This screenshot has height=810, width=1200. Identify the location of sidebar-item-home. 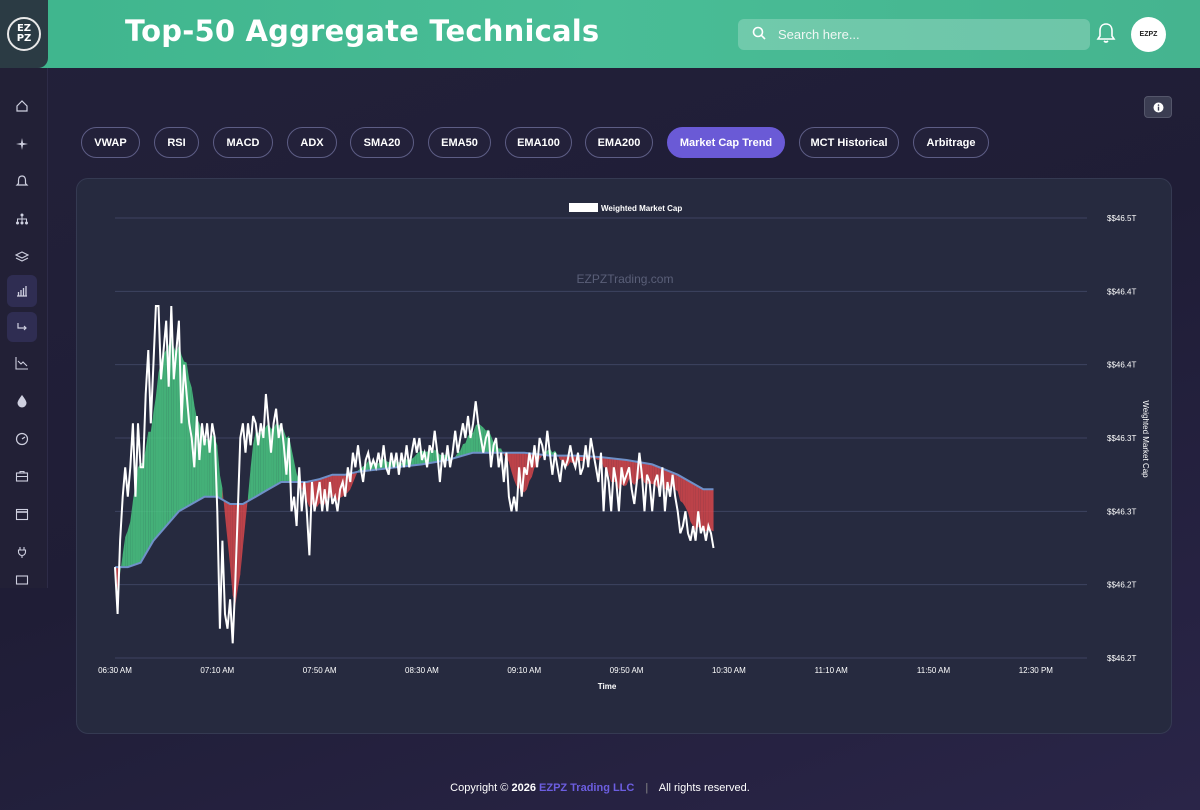
(22, 106).